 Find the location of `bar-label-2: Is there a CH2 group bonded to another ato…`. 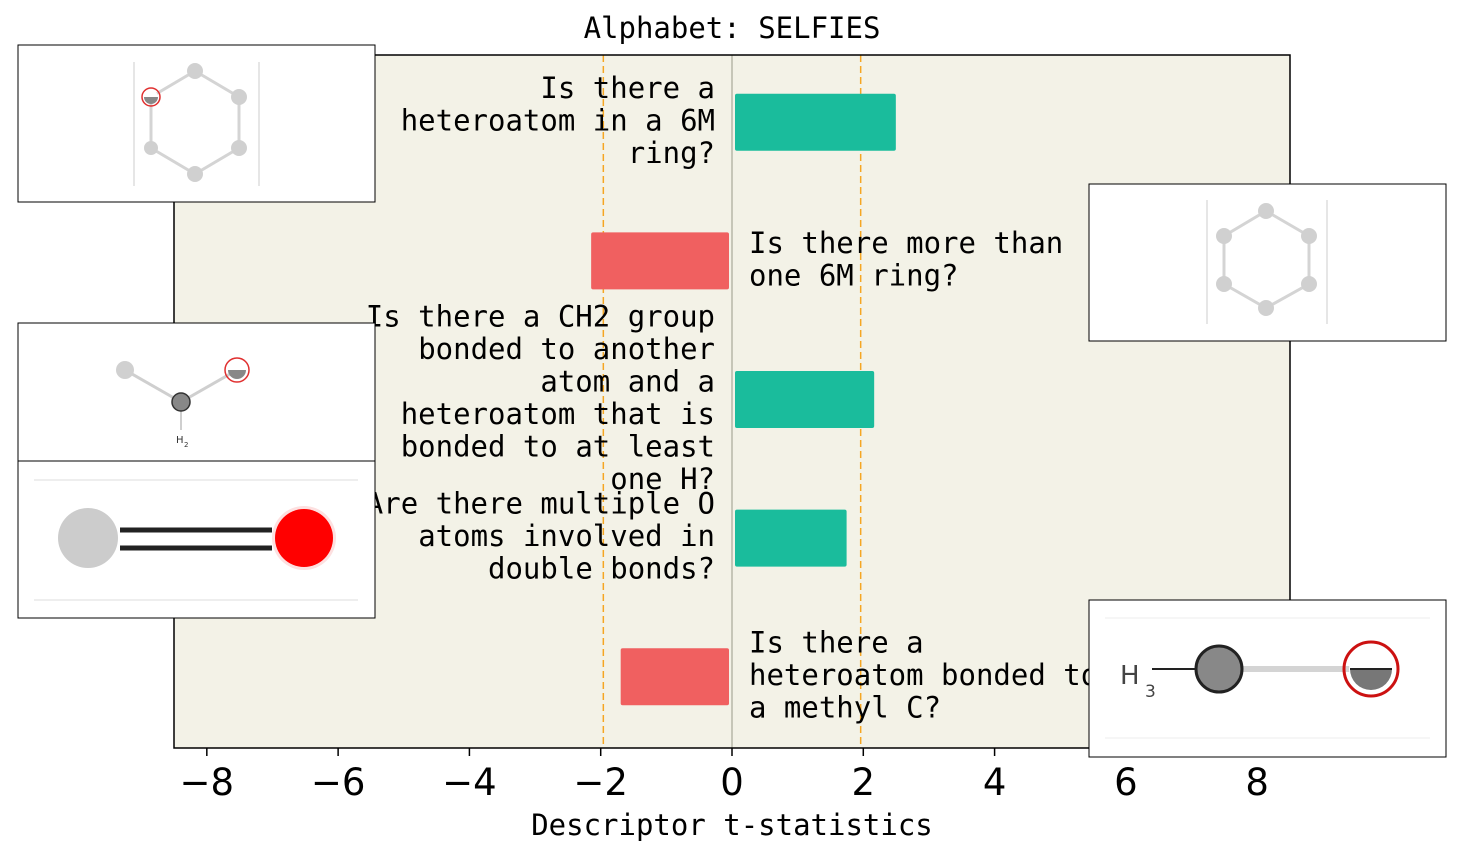

bar-label-2: Is there a CH2 group bonded to another ato… is located at coordinates (540, 397).